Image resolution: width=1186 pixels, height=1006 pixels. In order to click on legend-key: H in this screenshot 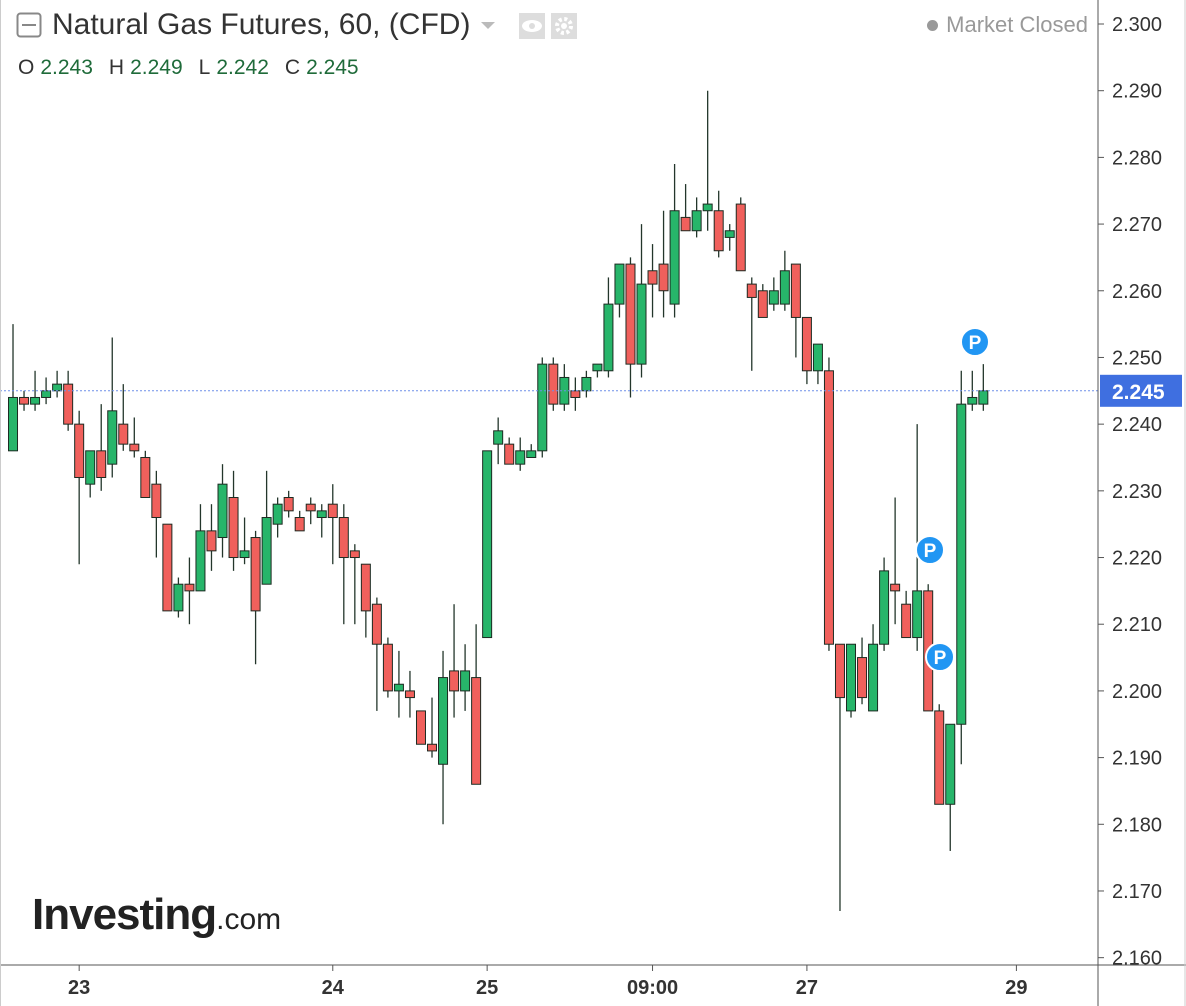, I will do `click(116, 67)`.